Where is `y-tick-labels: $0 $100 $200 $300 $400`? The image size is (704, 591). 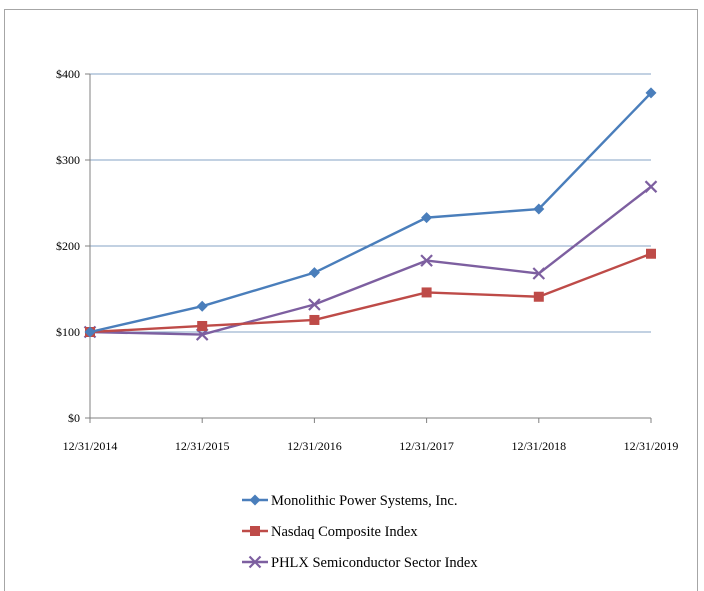
y-tick-labels: $0 $100 $200 $300 $400 is located at coordinates (68, 246).